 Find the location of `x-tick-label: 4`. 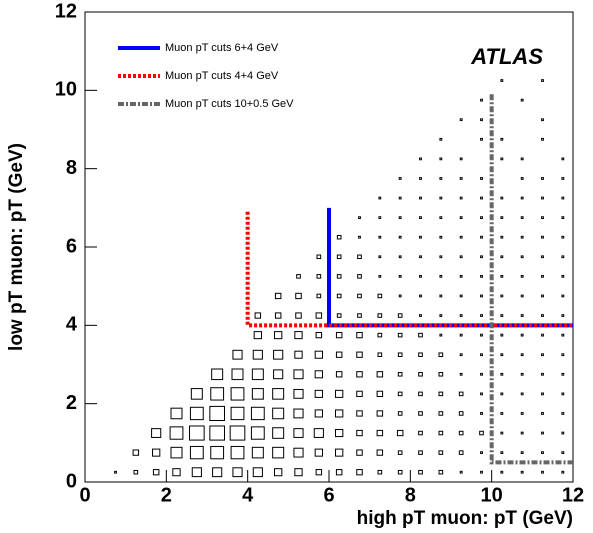

x-tick-label: 4 is located at coordinates (248, 495).